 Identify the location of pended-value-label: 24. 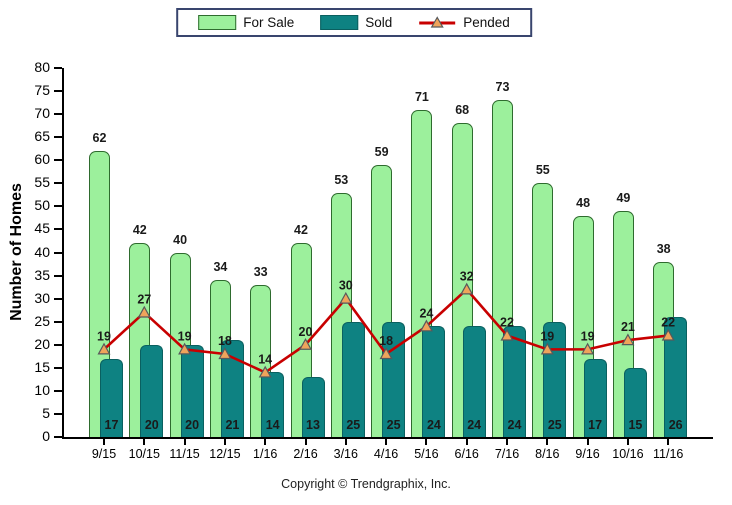
(426, 313).